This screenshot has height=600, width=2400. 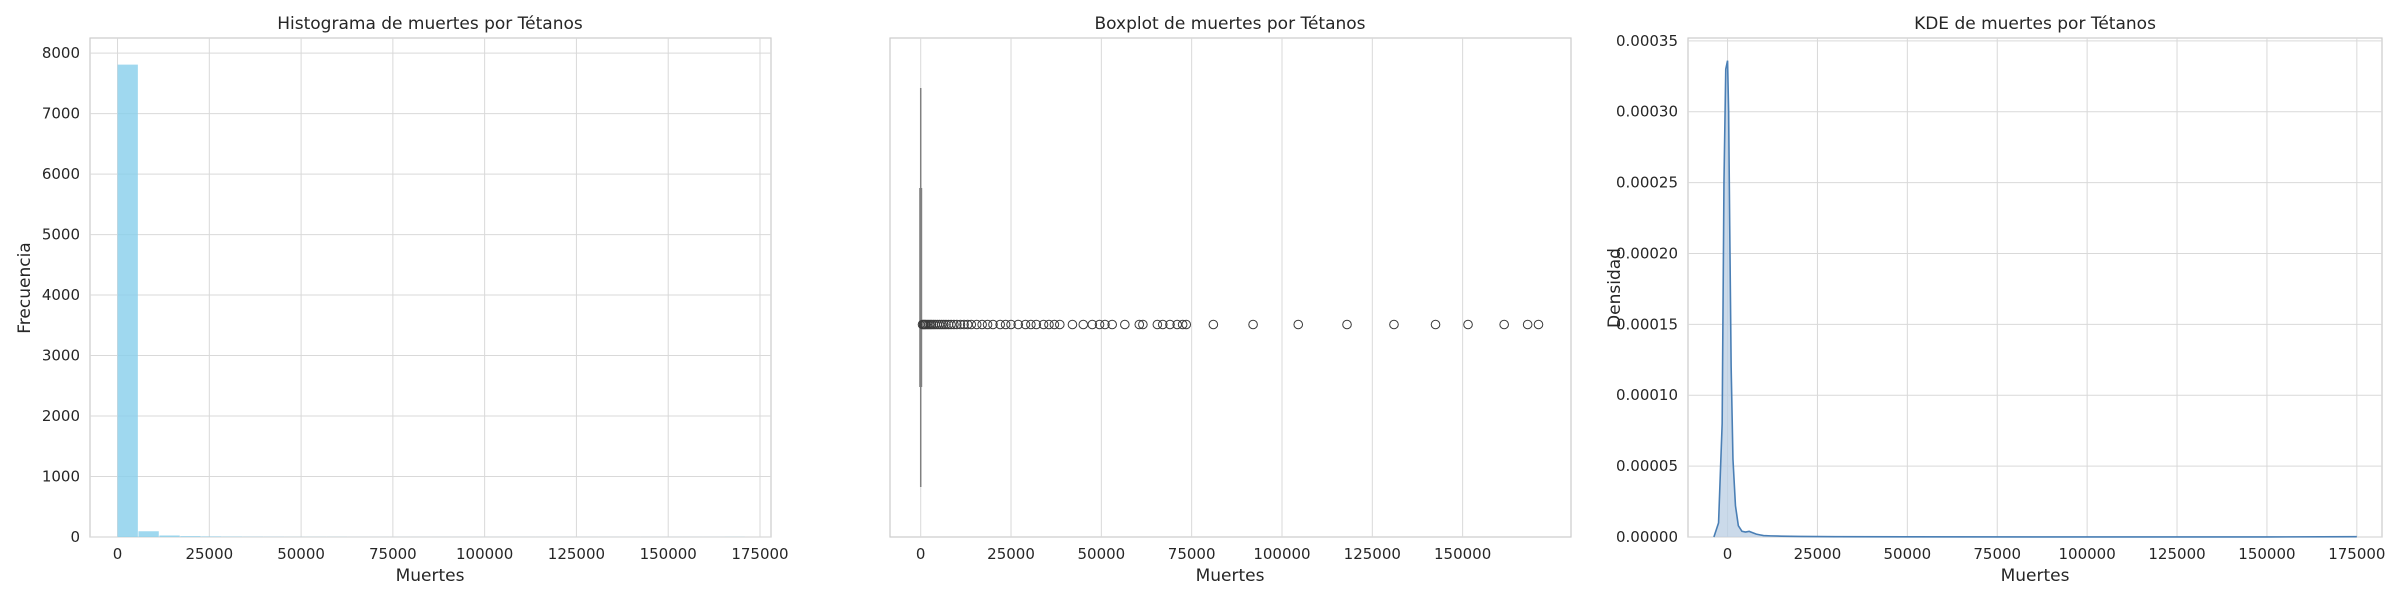 What do you see at coordinates (484, 554) in the screenshot?
I see `histogram-x-tick-label: 100000` at bounding box center [484, 554].